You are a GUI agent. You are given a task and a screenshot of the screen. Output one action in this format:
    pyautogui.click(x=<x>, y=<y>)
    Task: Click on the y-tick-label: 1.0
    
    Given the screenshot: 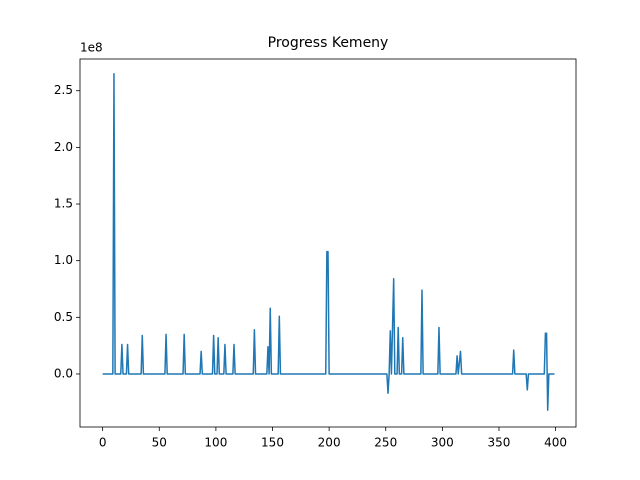 What is the action you would take?
    pyautogui.click(x=63, y=260)
    